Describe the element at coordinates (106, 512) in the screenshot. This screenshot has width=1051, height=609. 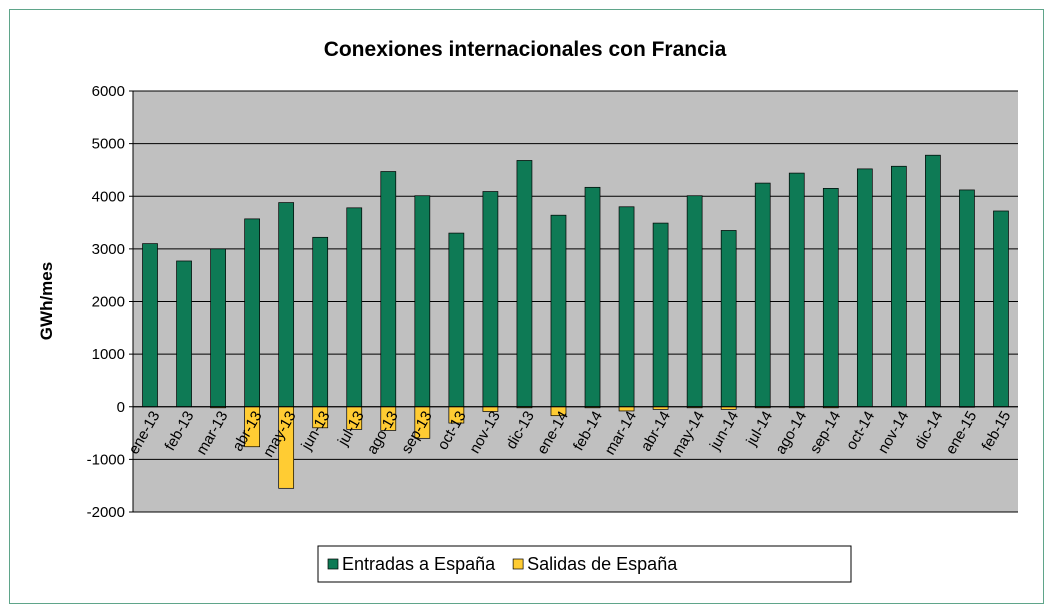
I see `y-tick-label: -2000` at that location.